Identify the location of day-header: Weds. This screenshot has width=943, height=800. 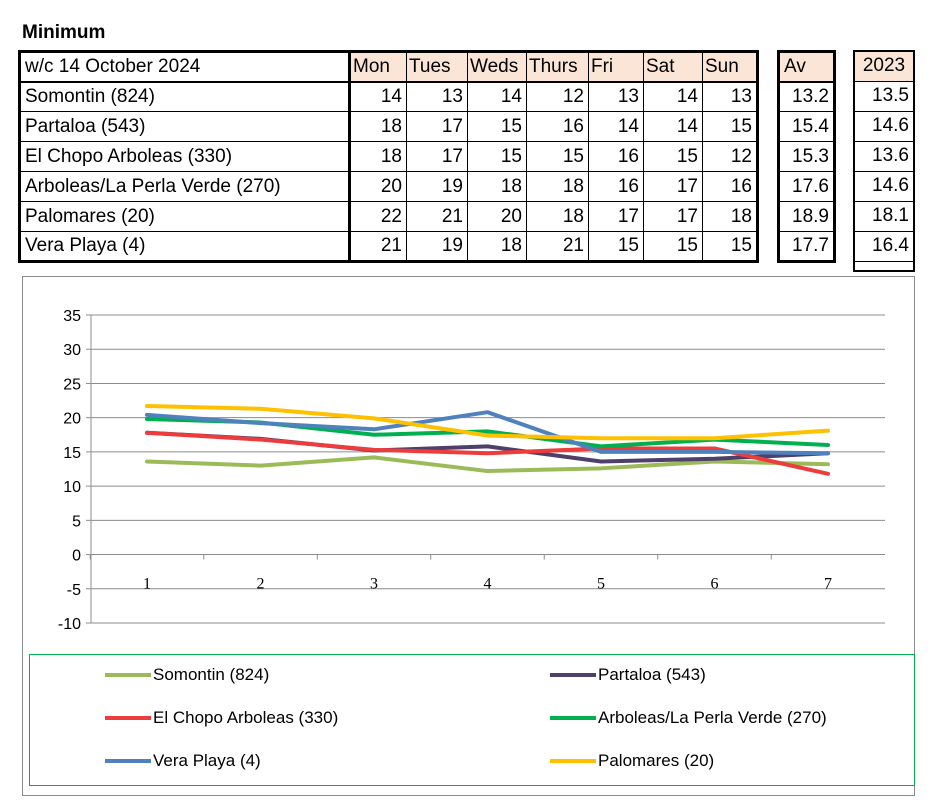
(497, 67).